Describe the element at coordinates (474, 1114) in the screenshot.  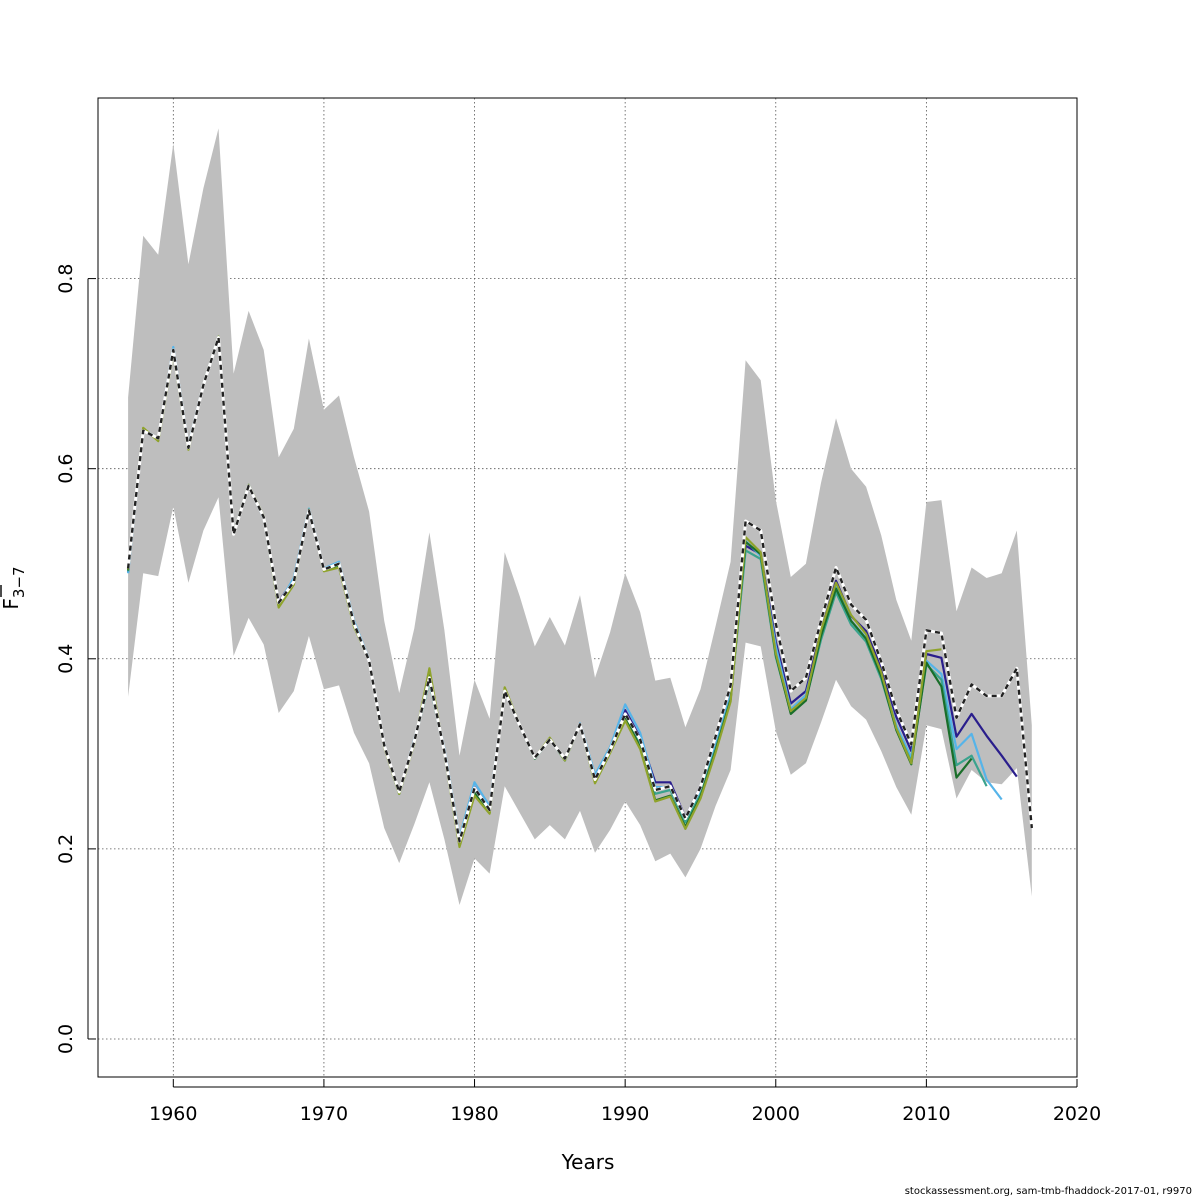
I see `x-tick-label: 1980` at that location.